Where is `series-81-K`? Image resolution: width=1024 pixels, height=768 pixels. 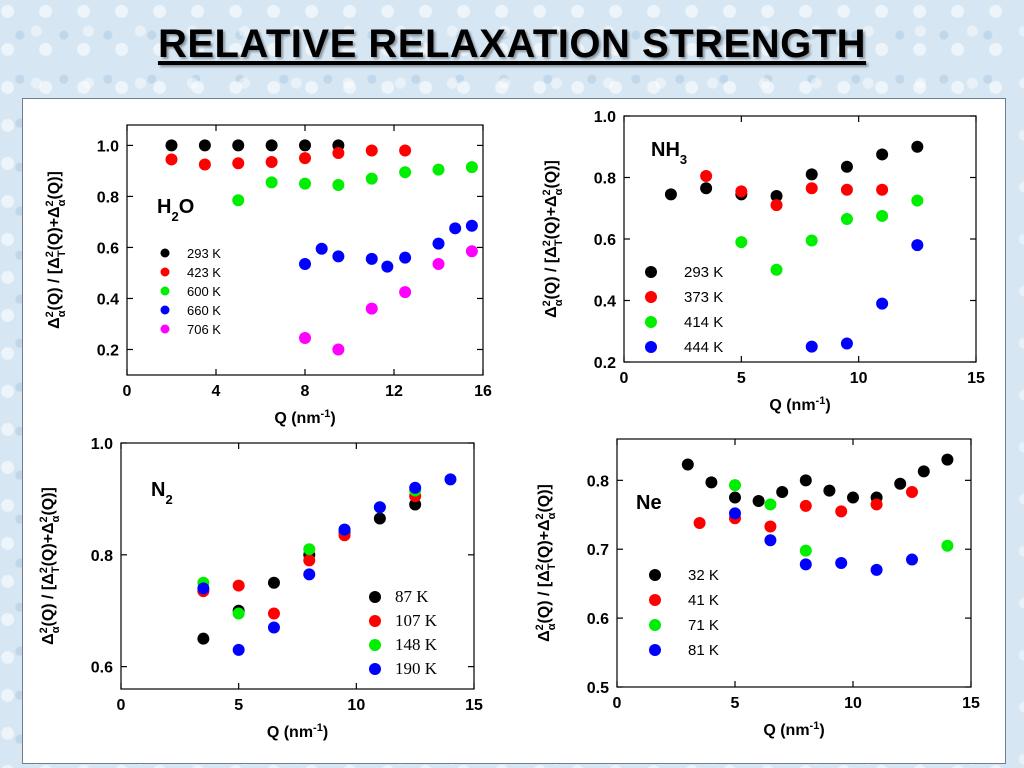 series-81-K is located at coordinates (823, 541).